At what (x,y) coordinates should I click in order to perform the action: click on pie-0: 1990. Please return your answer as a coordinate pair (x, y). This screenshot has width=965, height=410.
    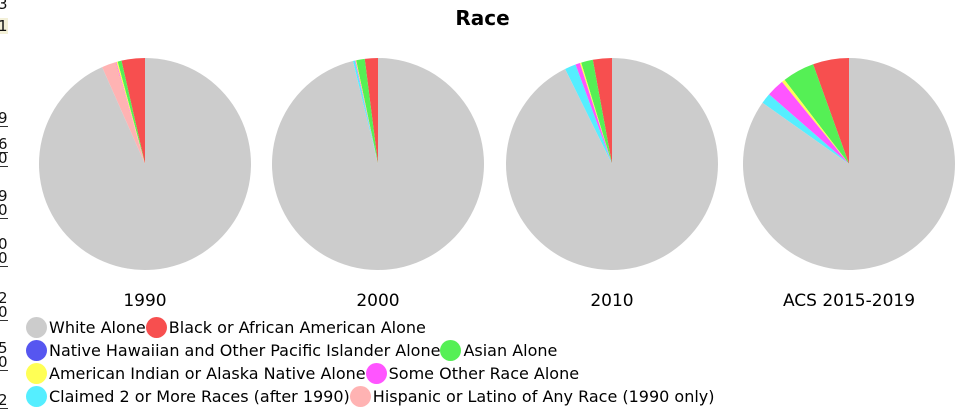
    Looking at the image, I should click on (145, 184).